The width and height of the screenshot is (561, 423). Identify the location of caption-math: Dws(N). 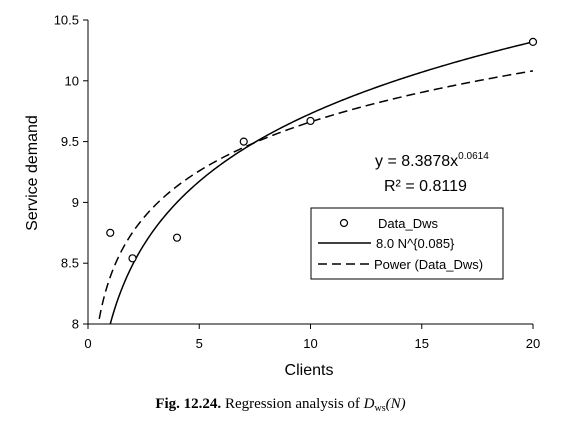
(384, 405).